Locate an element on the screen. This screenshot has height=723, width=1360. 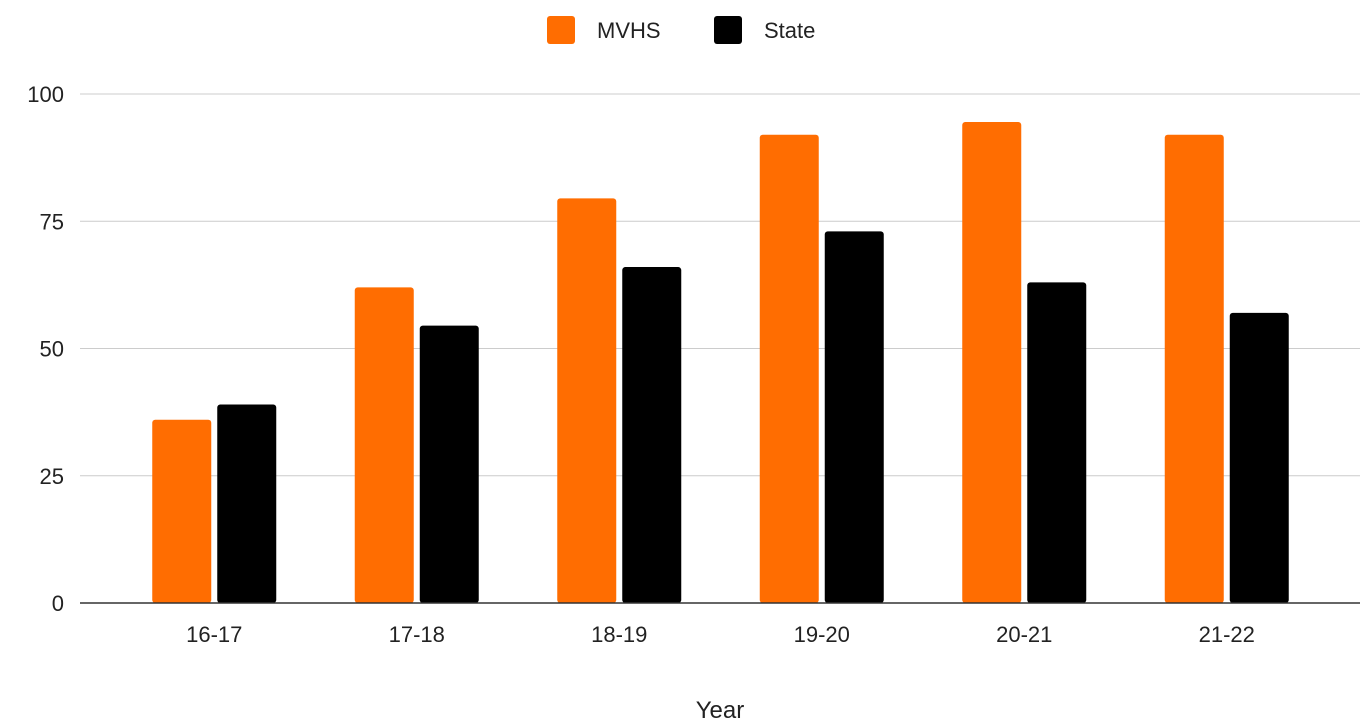
y-tick-label: 100 is located at coordinates (45, 94).